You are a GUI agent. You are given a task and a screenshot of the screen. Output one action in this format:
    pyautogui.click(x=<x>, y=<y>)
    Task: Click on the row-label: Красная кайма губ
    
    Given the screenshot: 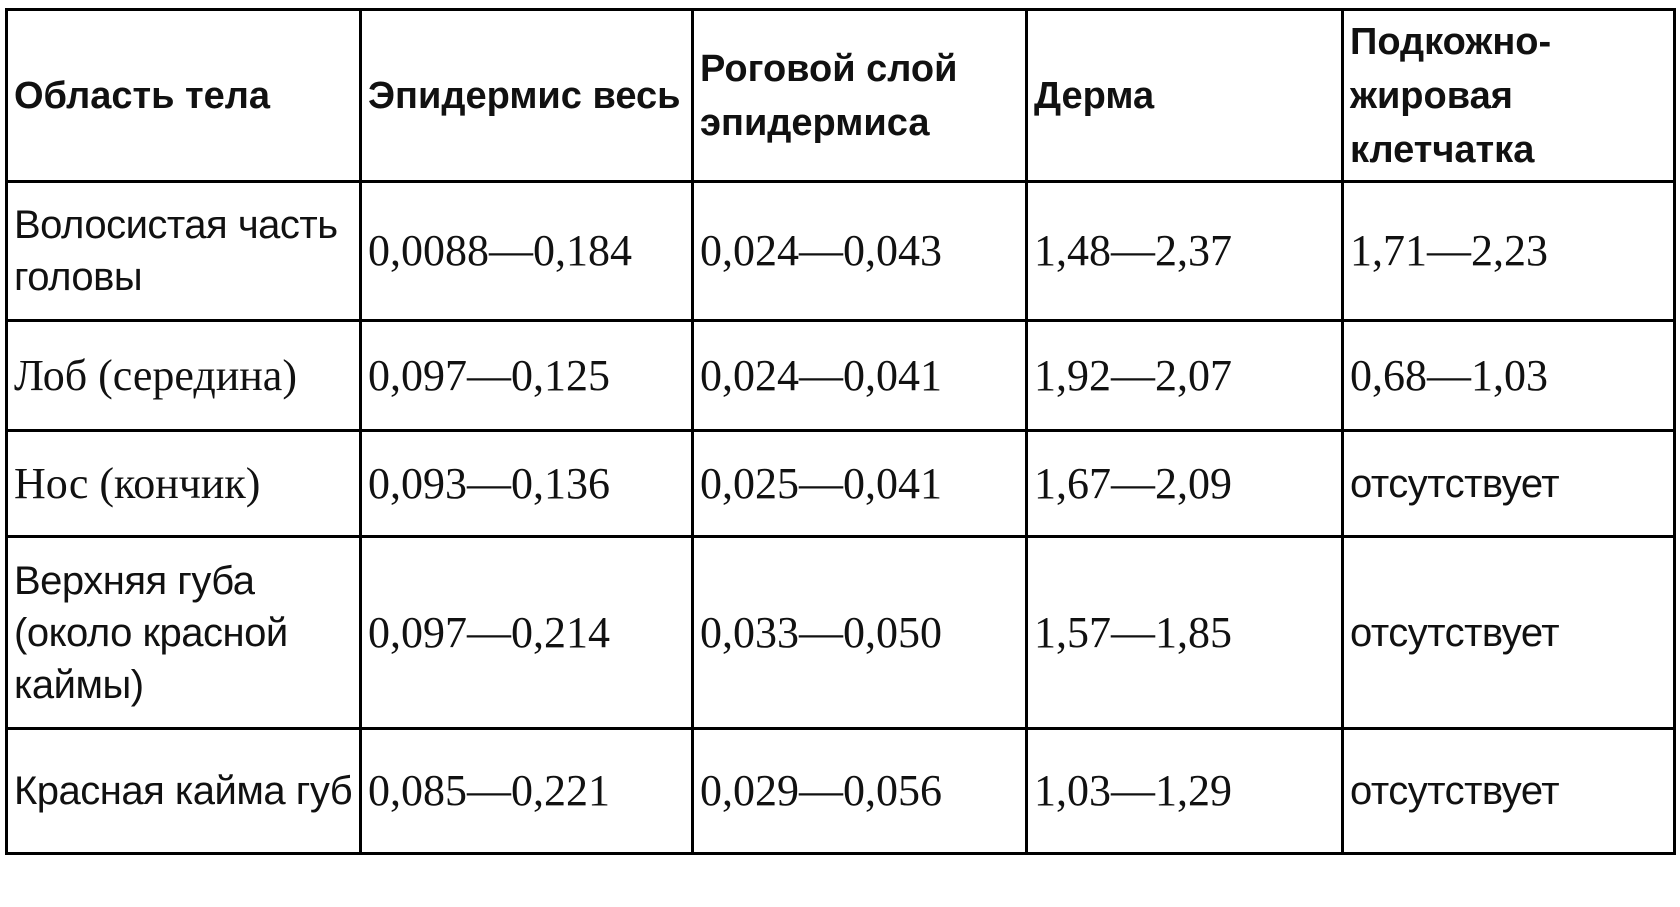 What is the action you would take?
    pyautogui.click(x=183, y=791)
    